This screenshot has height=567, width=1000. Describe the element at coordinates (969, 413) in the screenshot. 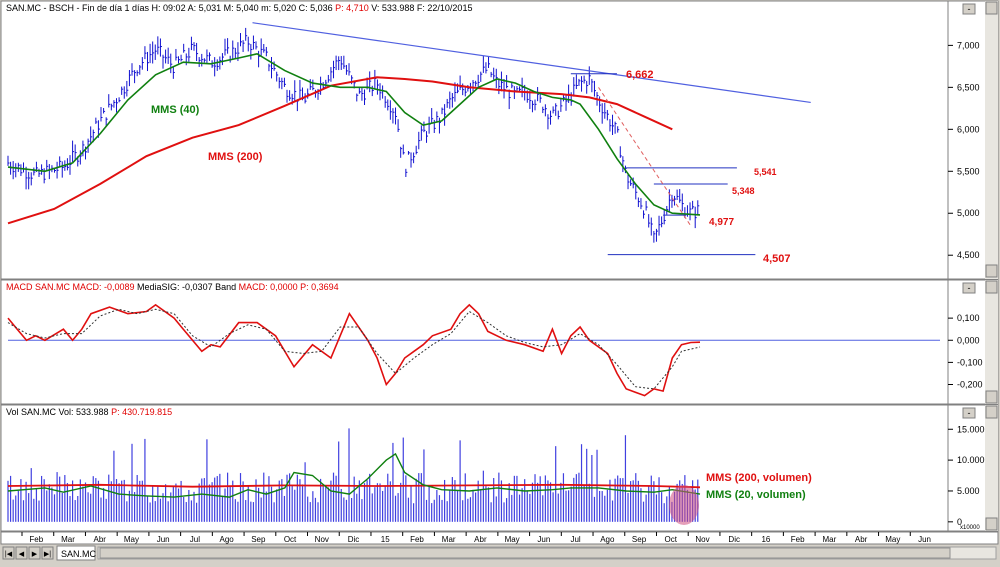

I see `volume-collapse-button: -` at that location.